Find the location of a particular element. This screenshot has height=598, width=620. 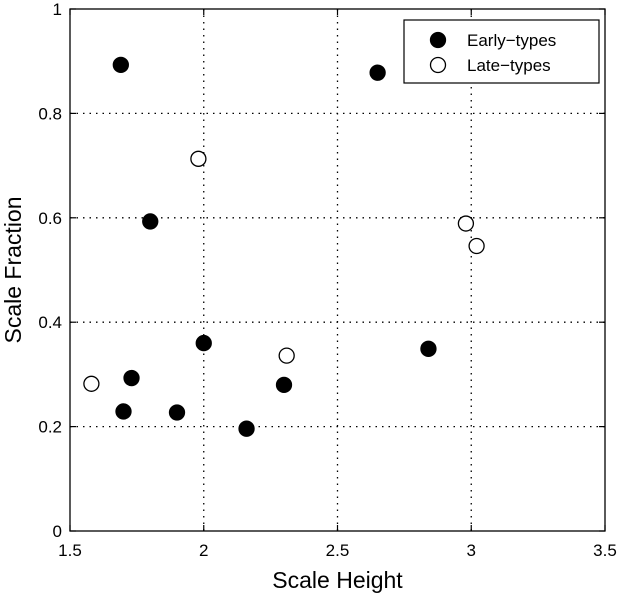

legend: Early−types Late−types is located at coordinates (501, 51).